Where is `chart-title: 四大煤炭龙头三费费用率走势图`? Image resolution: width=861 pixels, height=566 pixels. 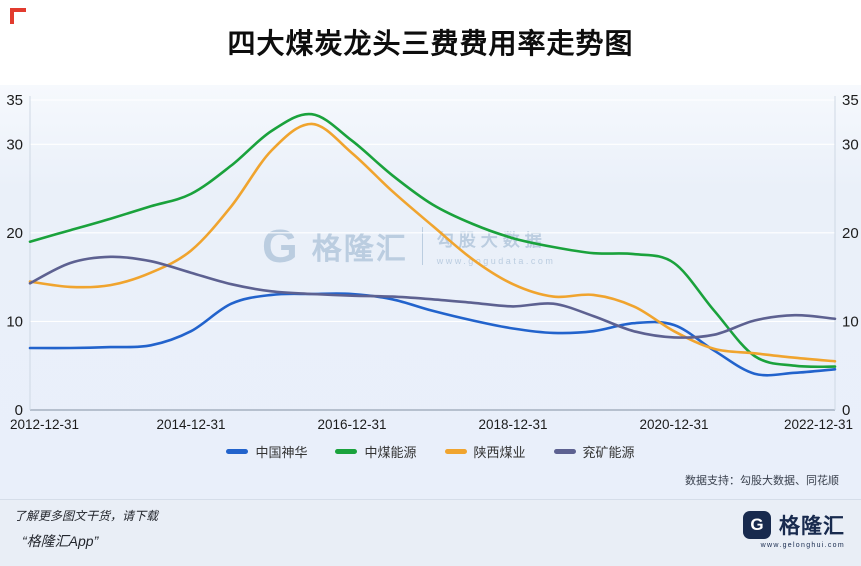
chart-title: 四大煤炭龙头三费费用率走势图 is located at coordinates (430, 43).